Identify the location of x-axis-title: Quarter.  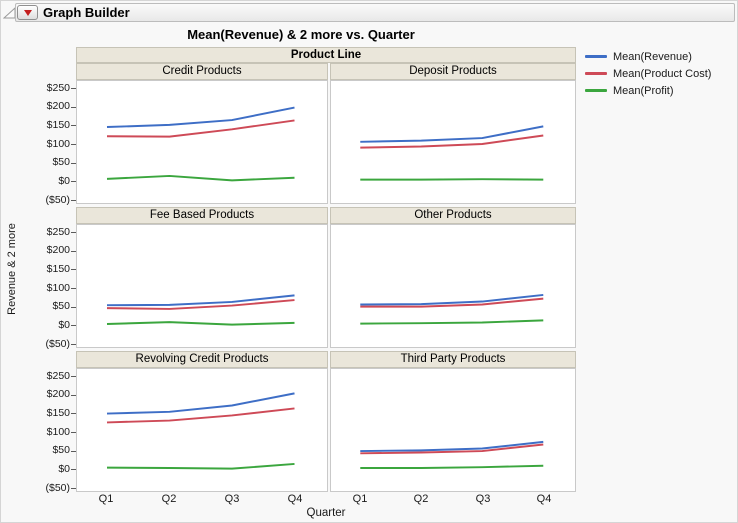
(326, 513).